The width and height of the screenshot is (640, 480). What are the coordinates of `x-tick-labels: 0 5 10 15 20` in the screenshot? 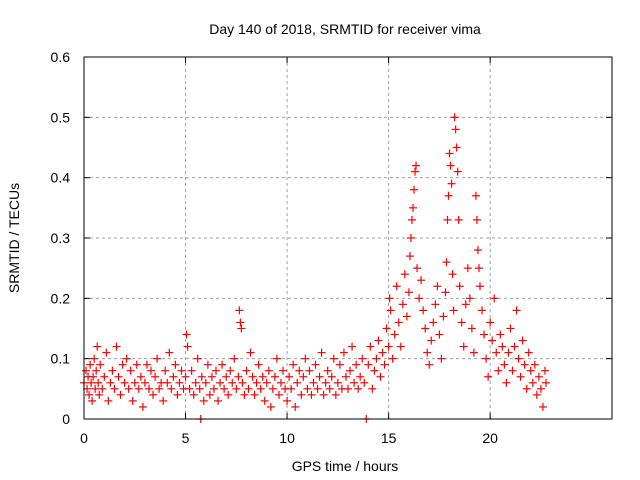 It's located at (289, 438).